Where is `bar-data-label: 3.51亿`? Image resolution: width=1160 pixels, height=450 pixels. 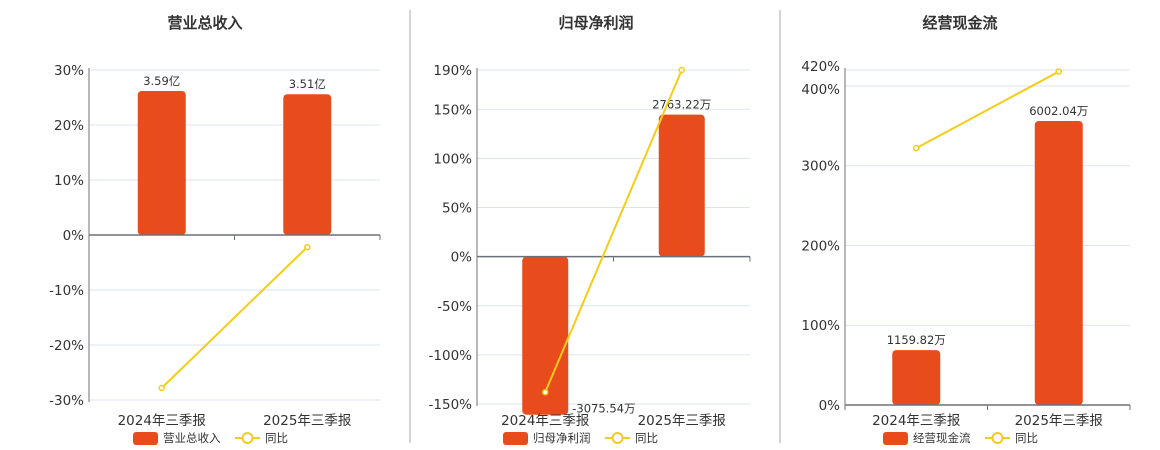 bar-data-label: 3.51亿 is located at coordinates (307, 84).